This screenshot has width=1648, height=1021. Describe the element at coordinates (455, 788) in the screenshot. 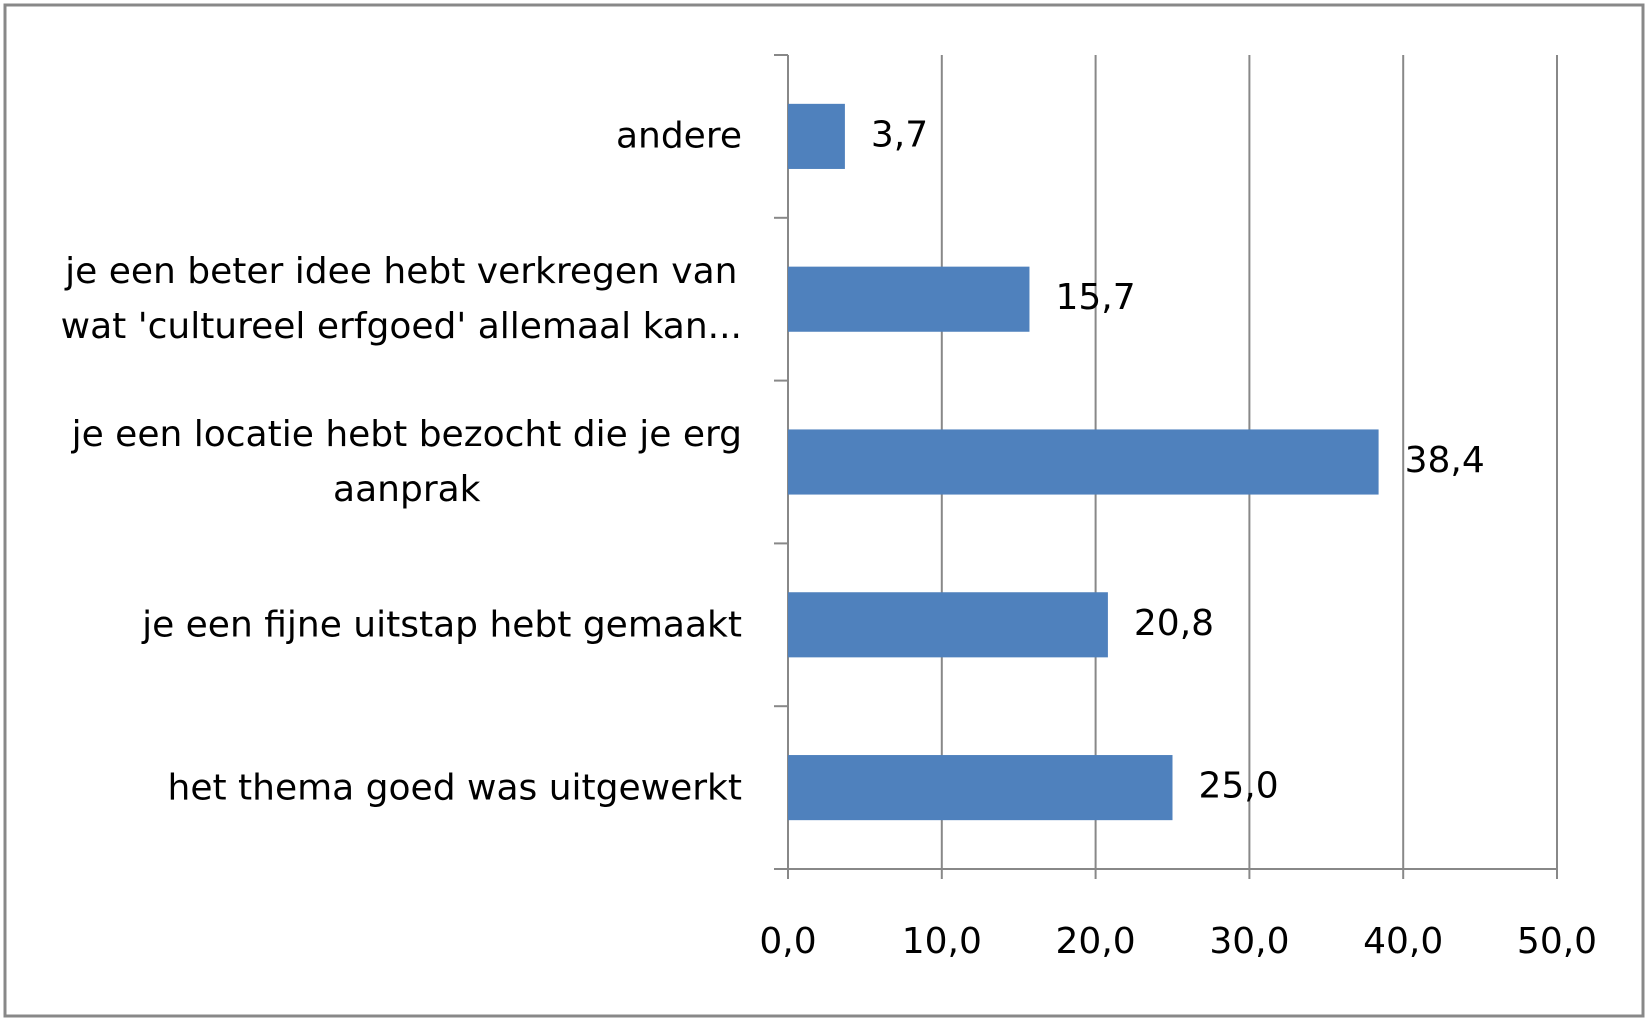

I see `y-tick-label: het thema goed was uitgewerkt` at that location.